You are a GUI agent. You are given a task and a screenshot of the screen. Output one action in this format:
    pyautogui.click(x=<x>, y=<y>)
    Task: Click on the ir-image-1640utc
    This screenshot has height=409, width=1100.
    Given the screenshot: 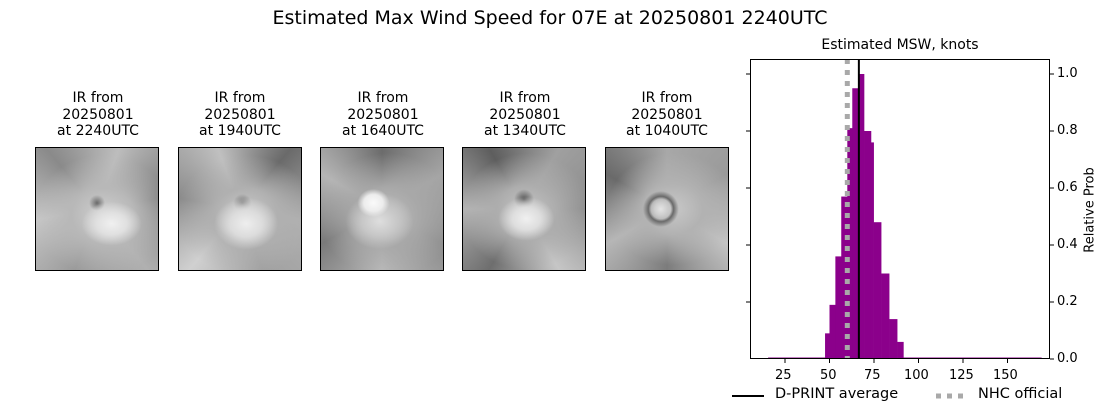 What is the action you would take?
    pyautogui.click(x=382, y=209)
    